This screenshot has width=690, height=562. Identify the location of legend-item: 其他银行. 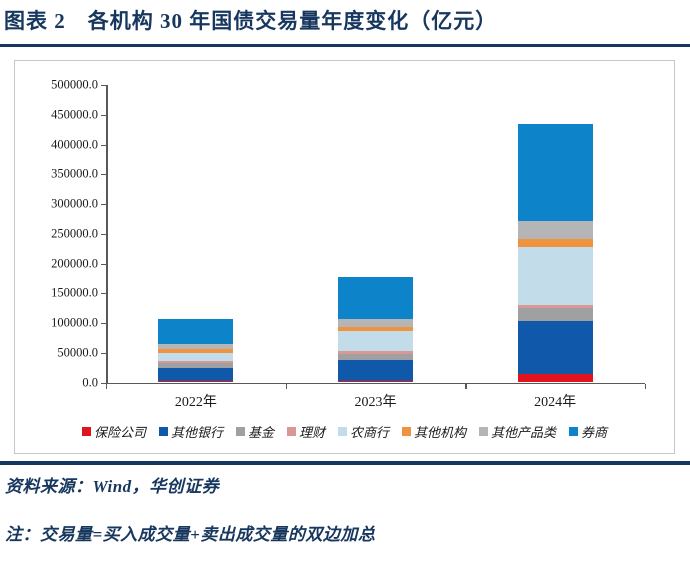
(190, 431).